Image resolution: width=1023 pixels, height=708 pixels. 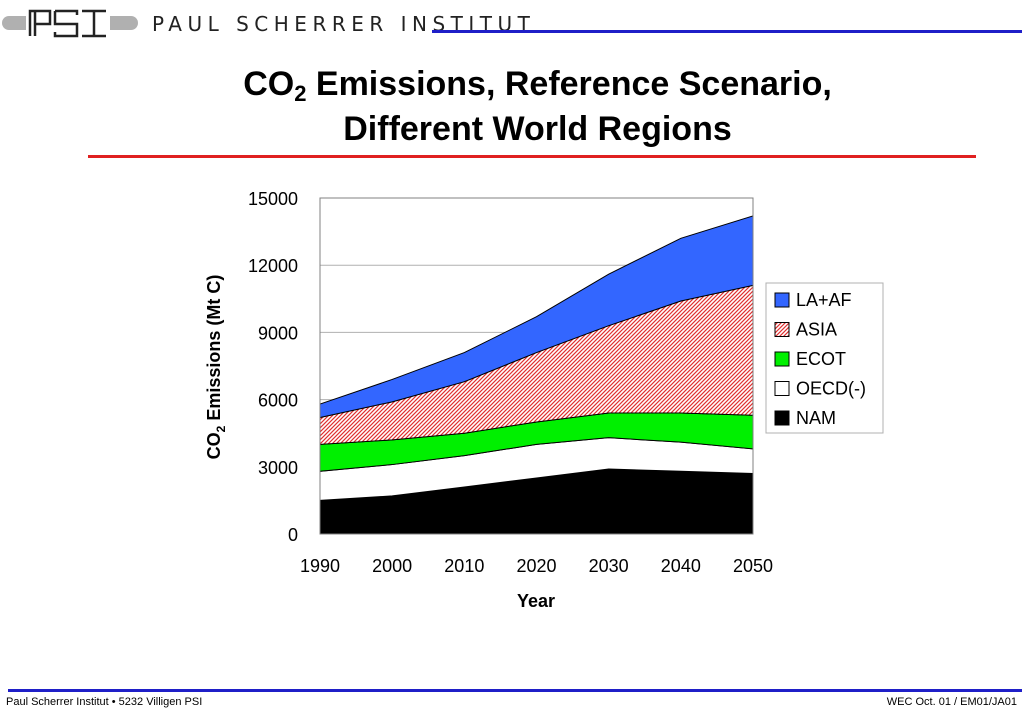 I want to click on x-tick-label: 2000, so click(x=392, y=566).